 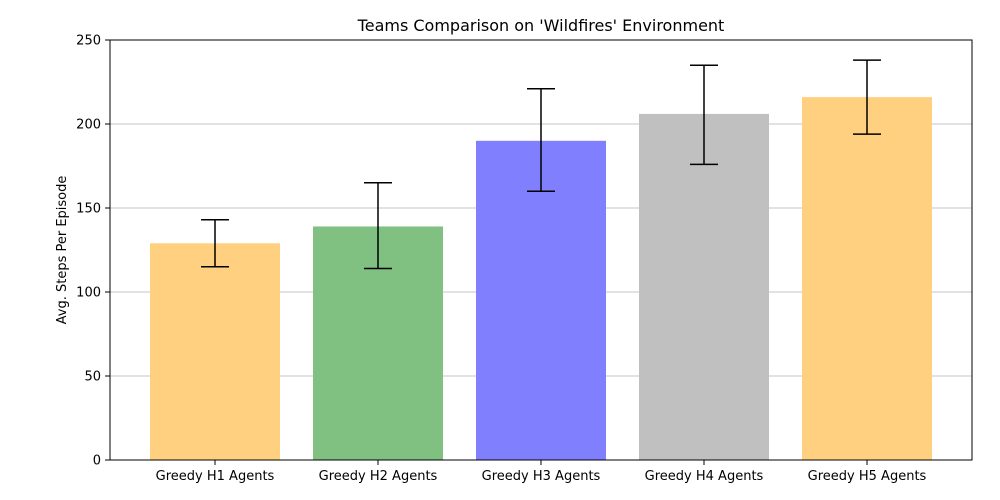 What do you see at coordinates (541, 476) in the screenshot?
I see `x-tick-label: Greedy H3 Agents` at bounding box center [541, 476].